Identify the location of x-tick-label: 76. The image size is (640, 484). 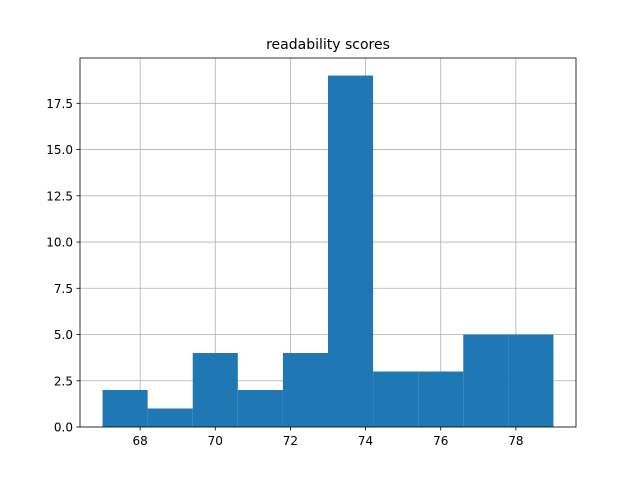
(440, 441).